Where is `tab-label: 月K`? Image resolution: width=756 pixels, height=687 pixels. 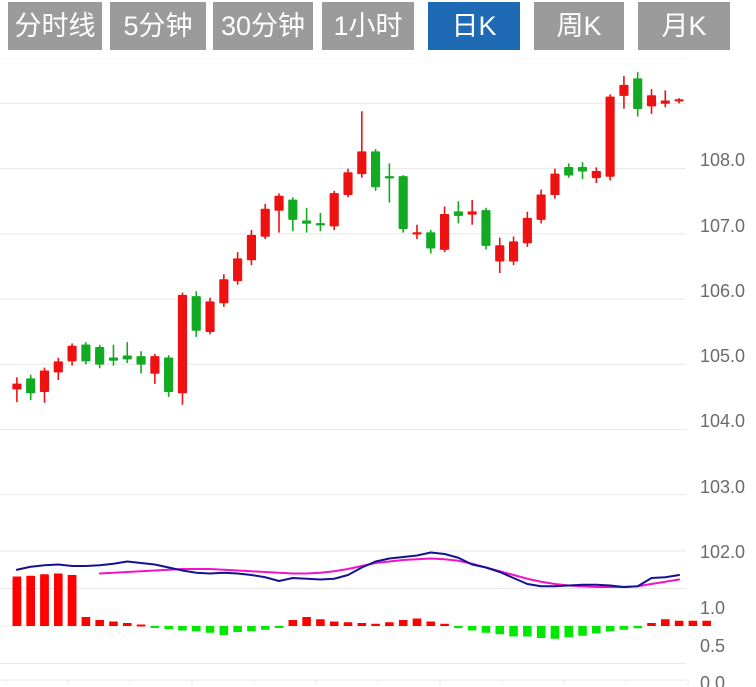
tab-label: 月K is located at coordinates (684, 25).